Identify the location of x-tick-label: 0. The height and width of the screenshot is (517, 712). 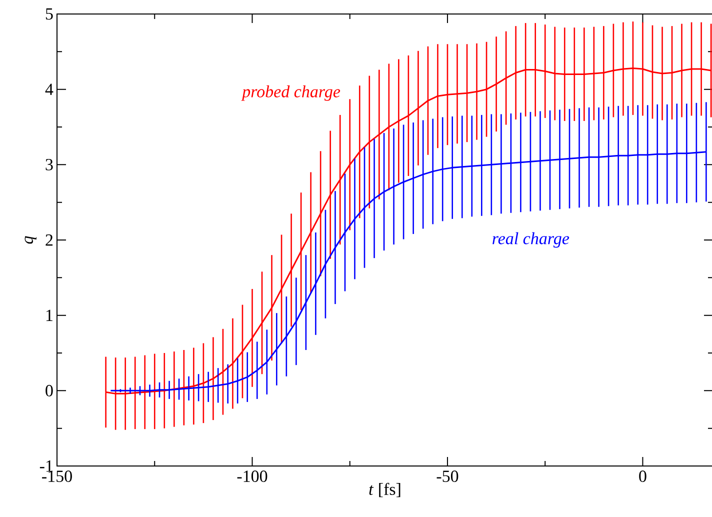
(642, 476).